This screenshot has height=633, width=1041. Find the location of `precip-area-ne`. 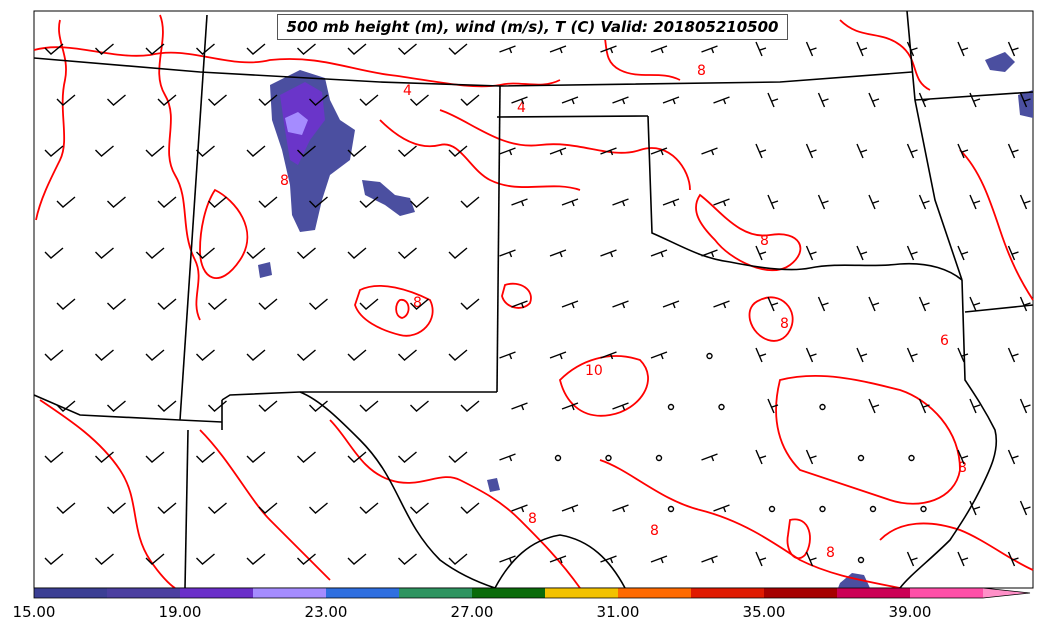

precip-area-ne is located at coordinates (1000, 62).